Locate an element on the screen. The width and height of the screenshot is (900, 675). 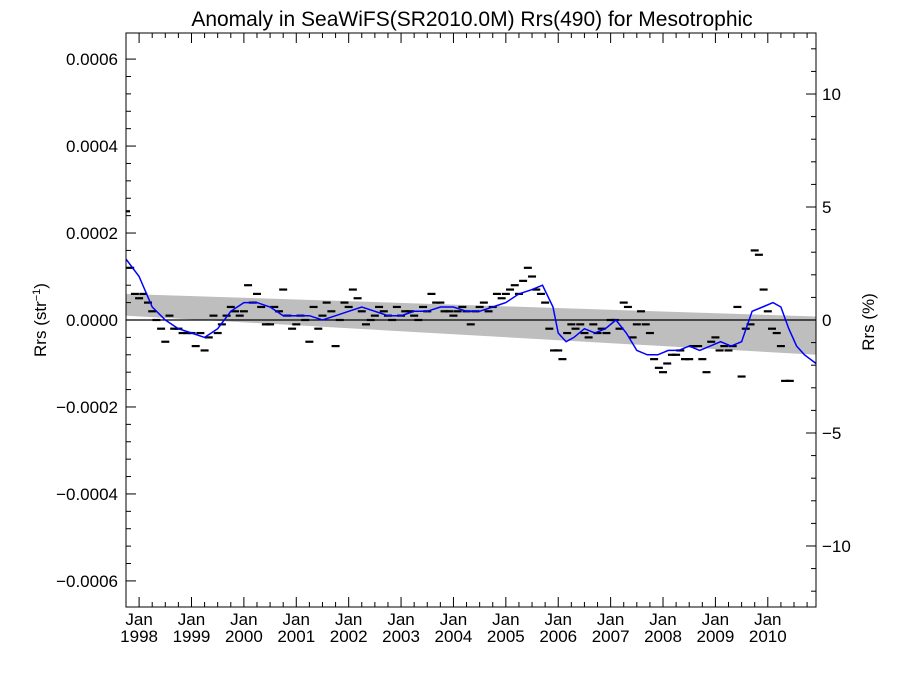
y-right-tick-label: 0 is located at coordinates (826, 320).